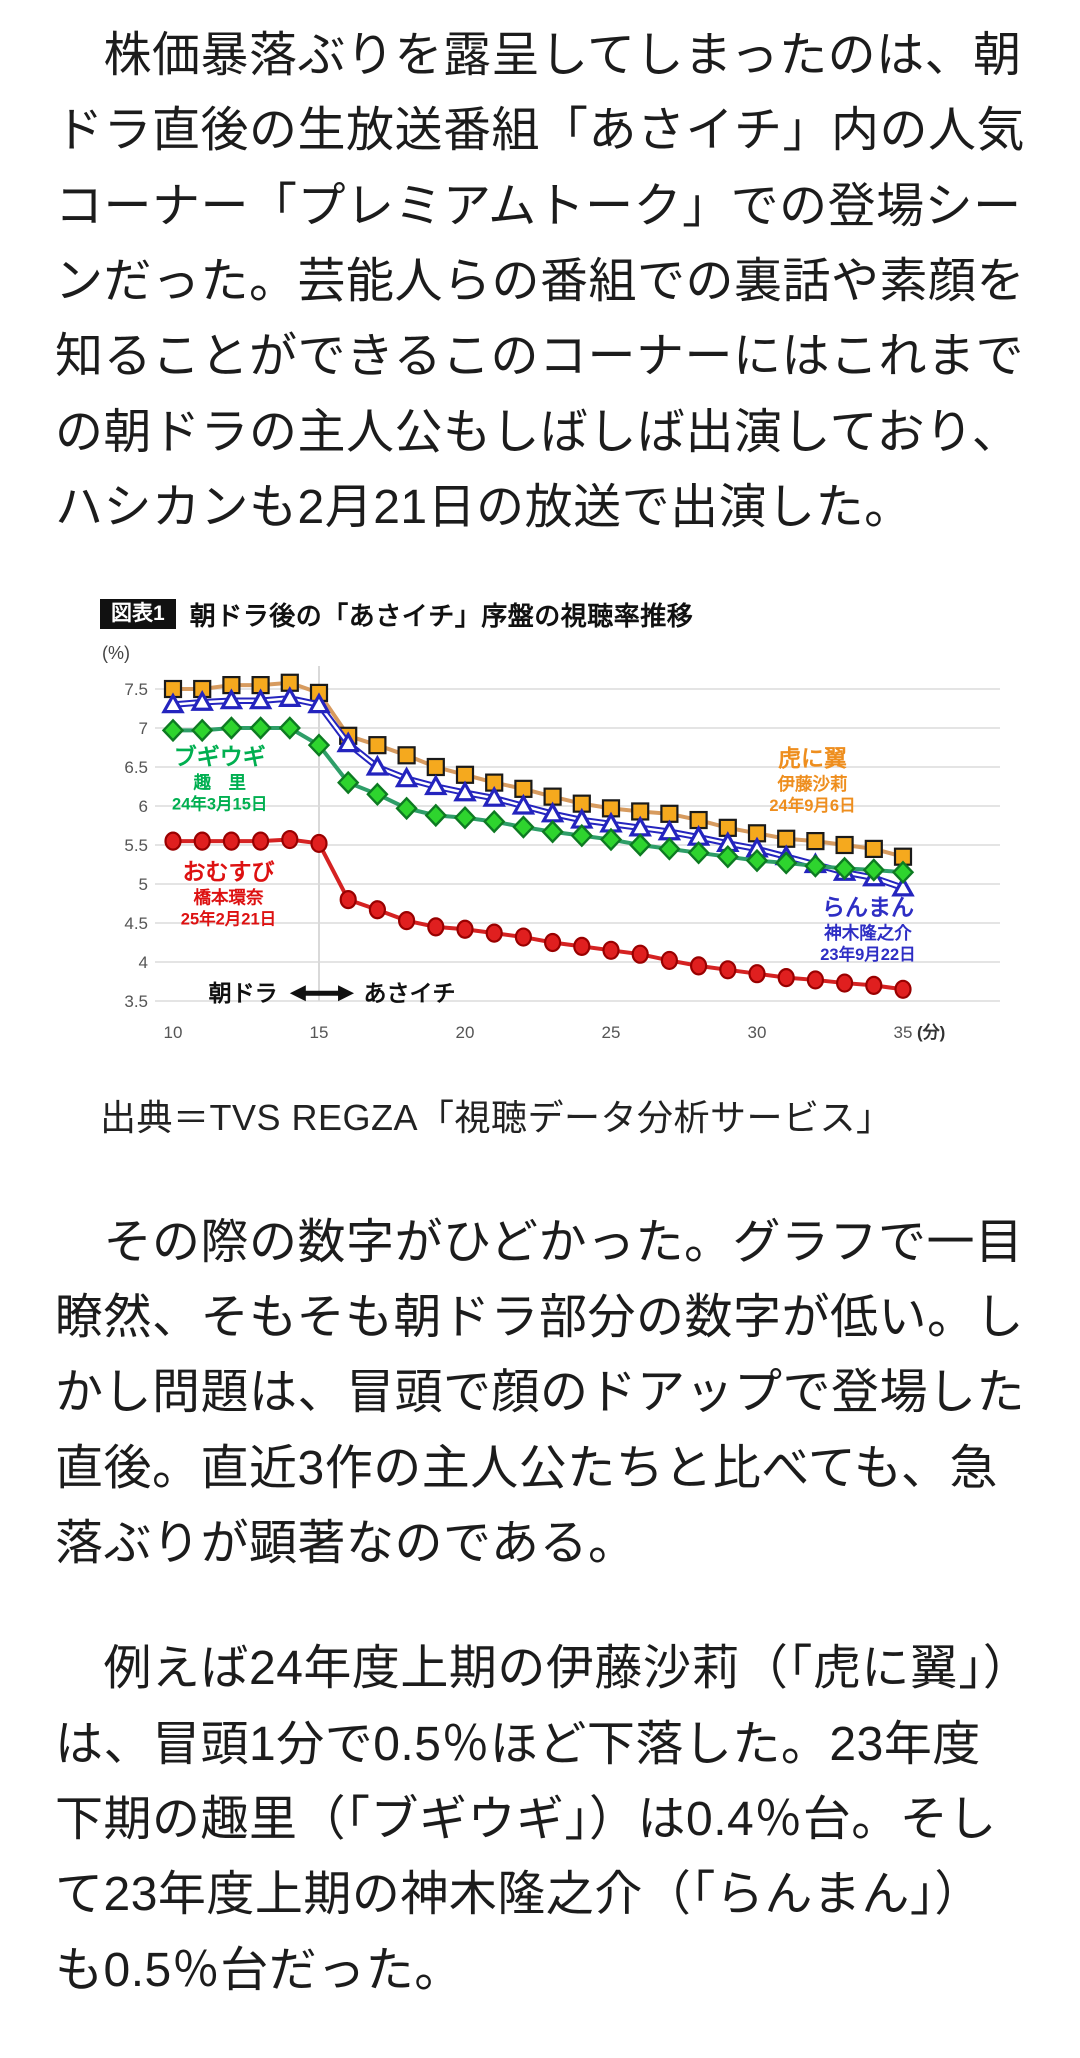 The image size is (1080, 2058). Describe the element at coordinates (867, 954) in the screenshot. I see `svg-text: 23年9月22日` at that location.